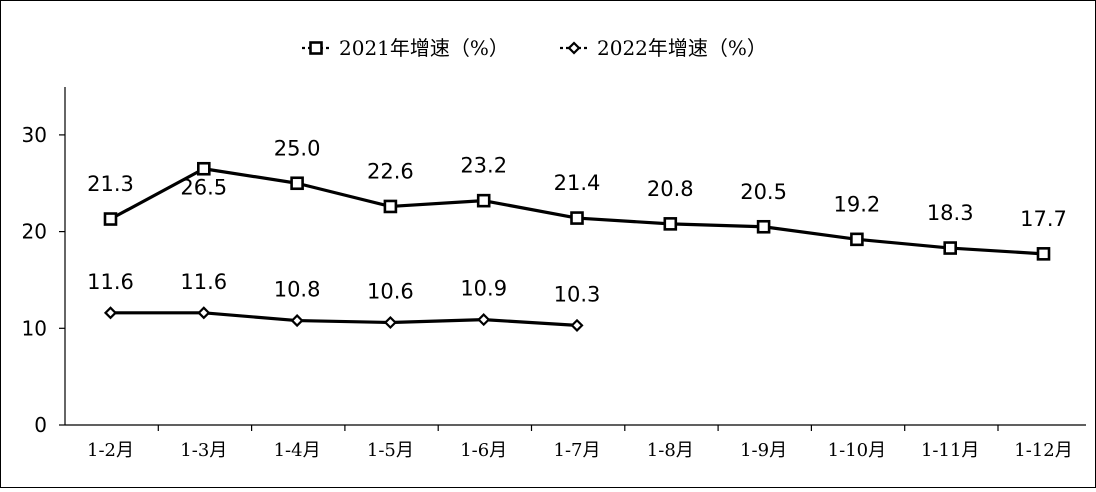 This screenshot has height=492, width=1096. What do you see at coordinates (34, 232) in the screenshot?
I see `y-tick-label: 20` at bounding box center [34, 232].